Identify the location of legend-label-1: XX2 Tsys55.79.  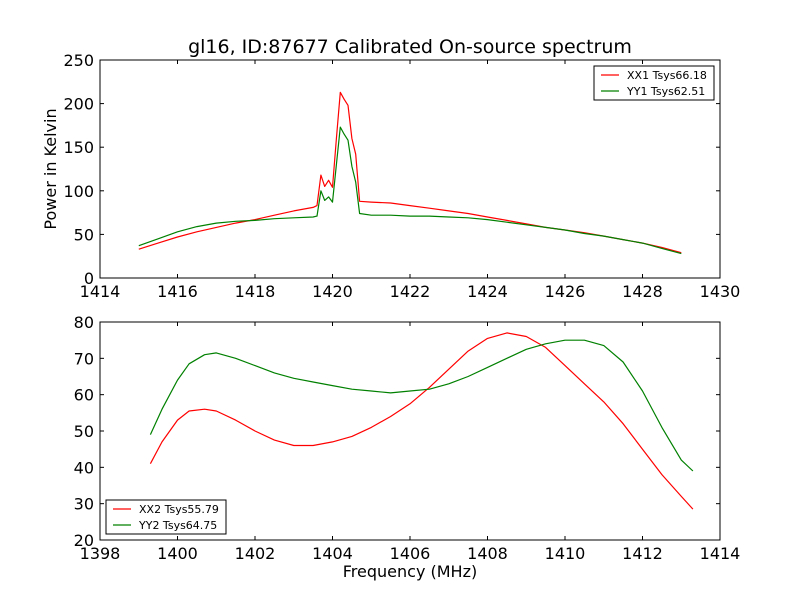
(179, 509).